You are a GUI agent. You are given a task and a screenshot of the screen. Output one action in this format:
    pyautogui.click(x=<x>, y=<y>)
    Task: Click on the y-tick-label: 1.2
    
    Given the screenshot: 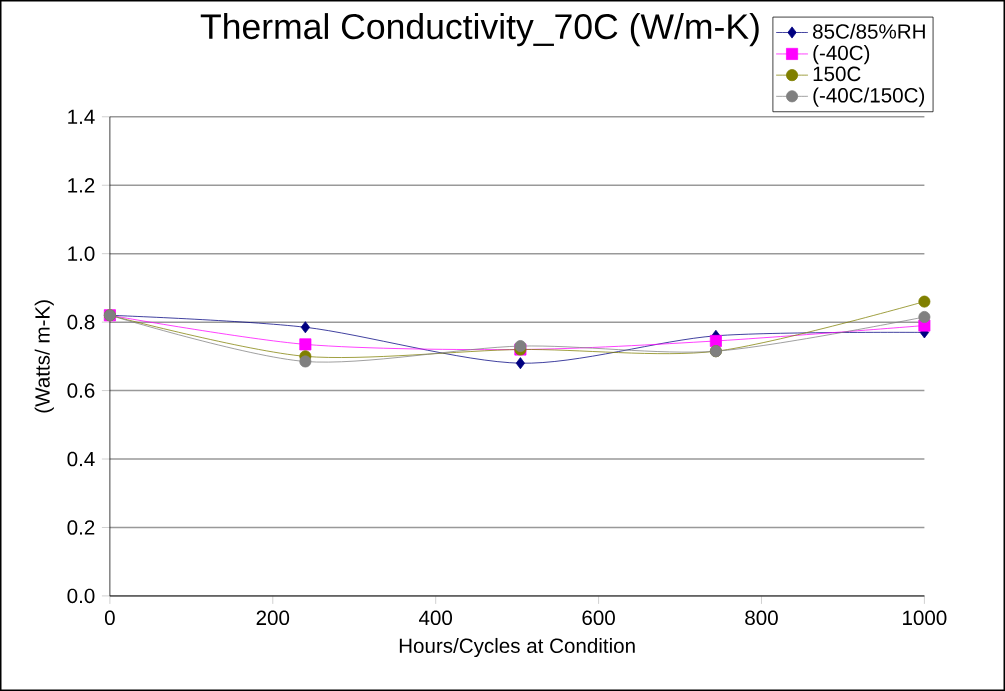 What is the action you would take?
    pyautogui.click(x=81, y=185)
    